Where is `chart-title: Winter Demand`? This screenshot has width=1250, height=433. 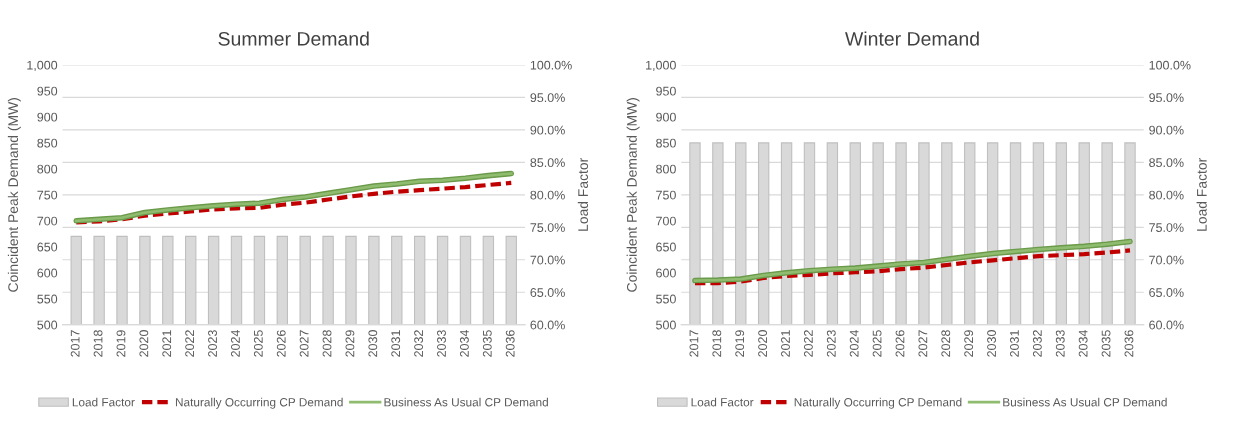 chart-title: Winter Demand is located at coordinates (912, 38).